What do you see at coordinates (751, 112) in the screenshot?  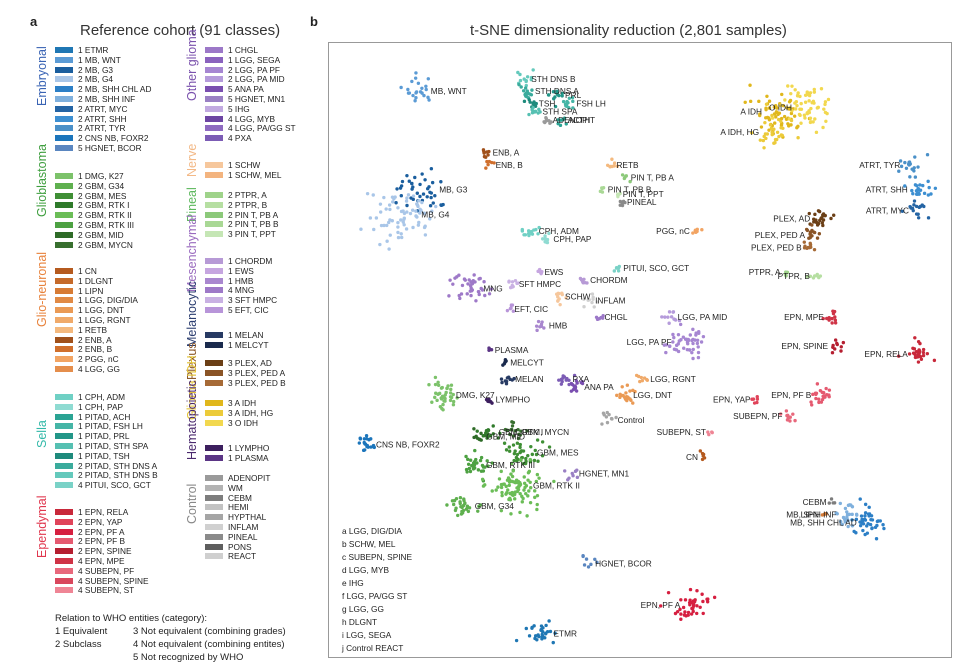 I see `cluster-label-a-idh: A IDH` at bounding box center [751, 112].